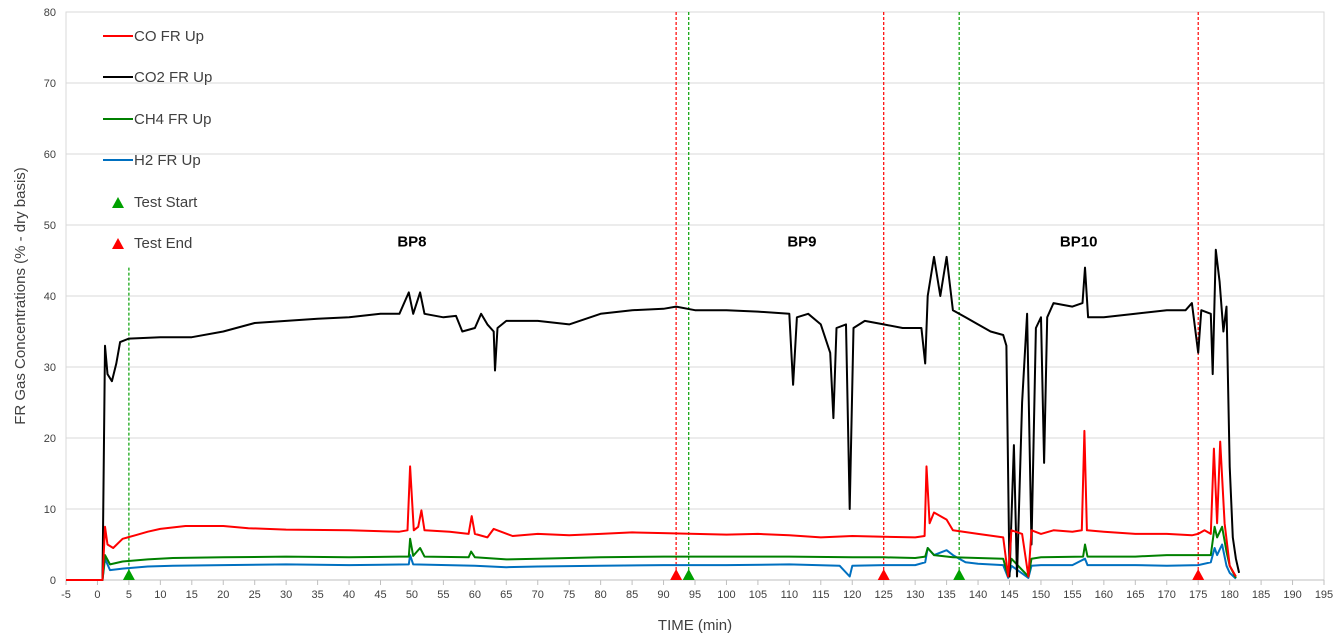 This screenshot has height=637, width=1338. Describe the element at coordinates (50, 368) in the screenshot. I see `y-tick-label: 30` at that location.